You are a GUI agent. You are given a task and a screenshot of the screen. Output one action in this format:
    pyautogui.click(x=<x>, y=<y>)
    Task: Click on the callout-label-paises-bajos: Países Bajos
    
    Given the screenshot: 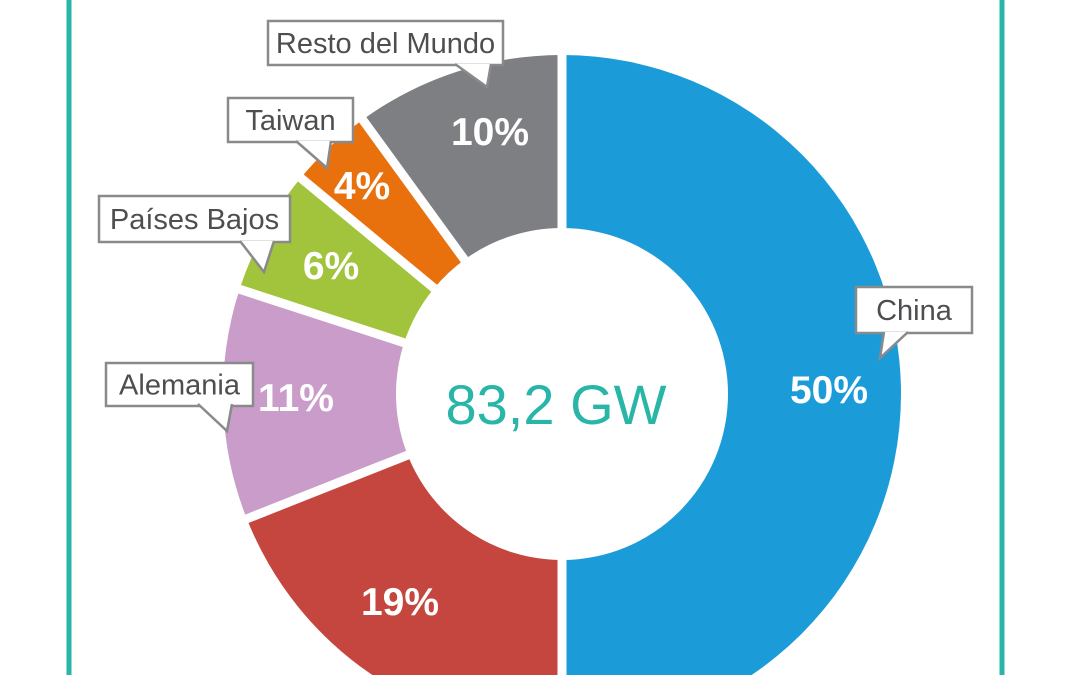 What is the action you would take?
    pyautogui.click(x=194, y=220)
    